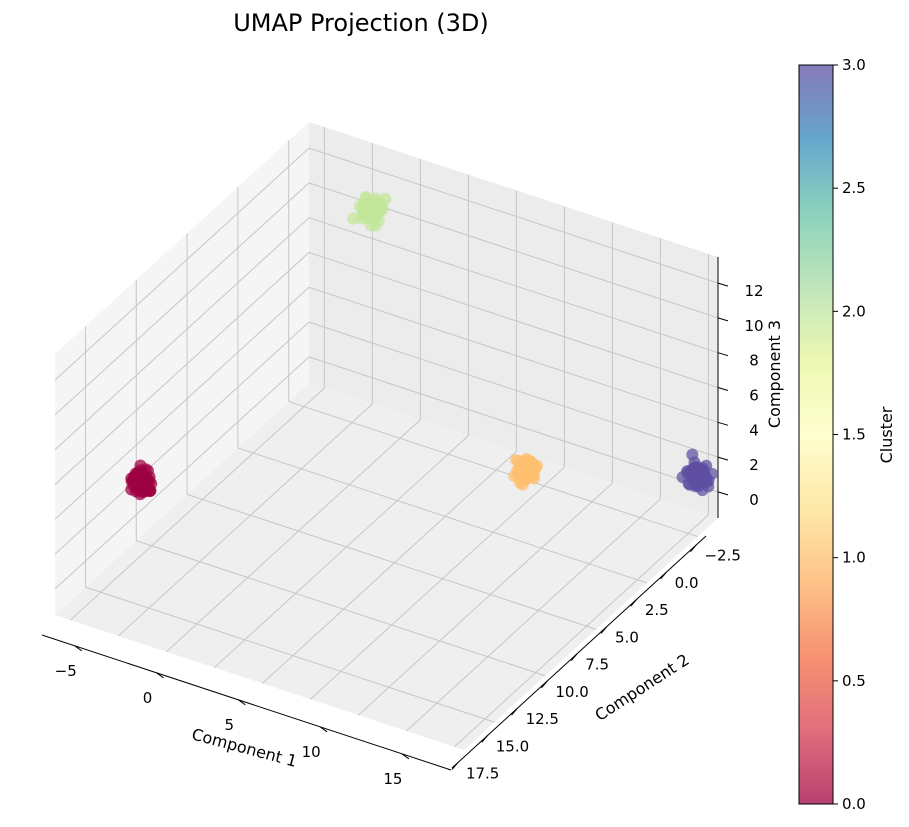  I want to click on z-tick-label: 2, so click(754, 465).